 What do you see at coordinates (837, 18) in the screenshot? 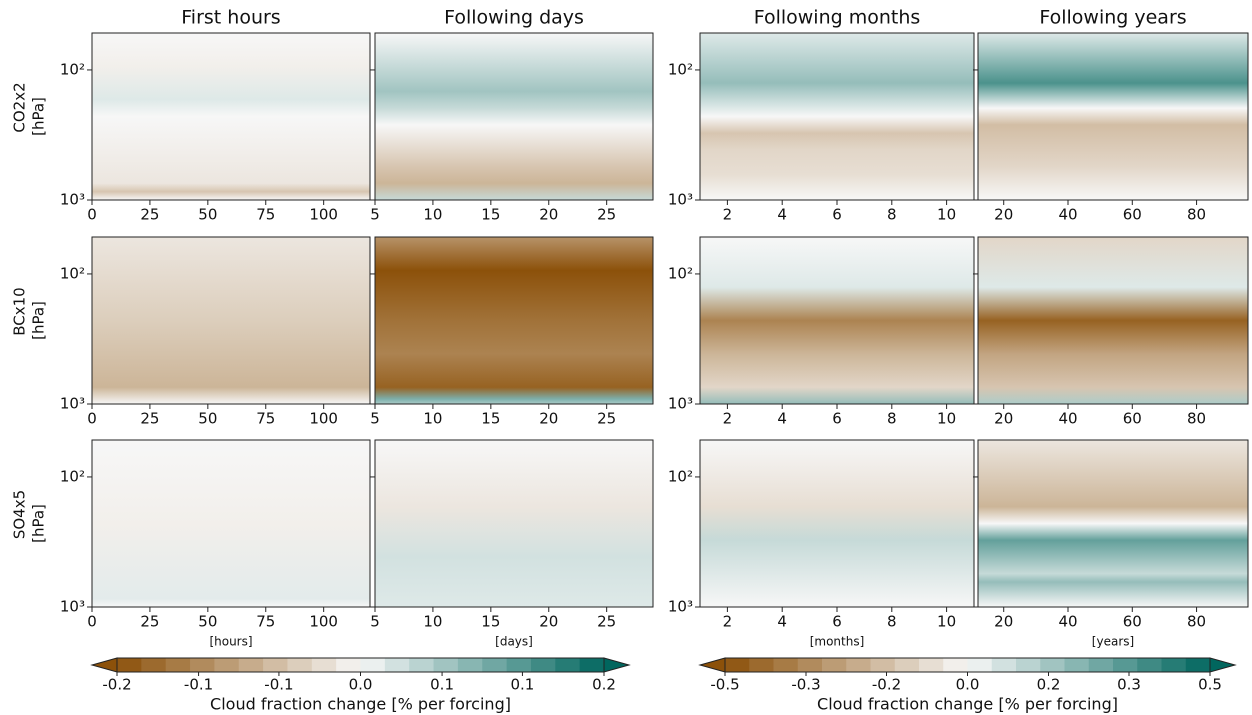
I see `column-title: Following months` at bounding box center [837, 18].